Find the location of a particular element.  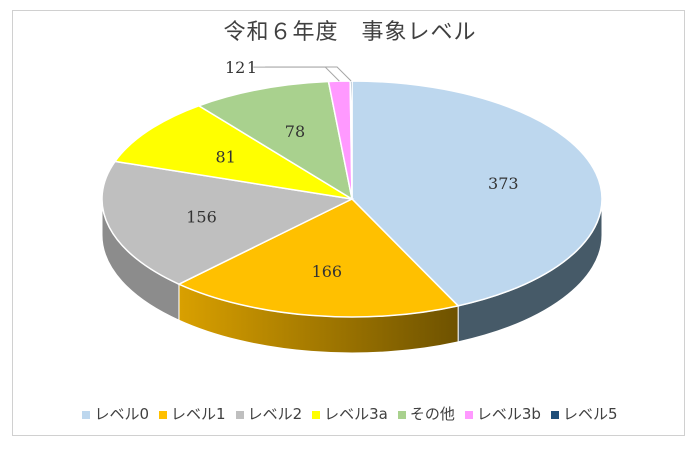

leader-line--5 is located at coordinates (308, 74).